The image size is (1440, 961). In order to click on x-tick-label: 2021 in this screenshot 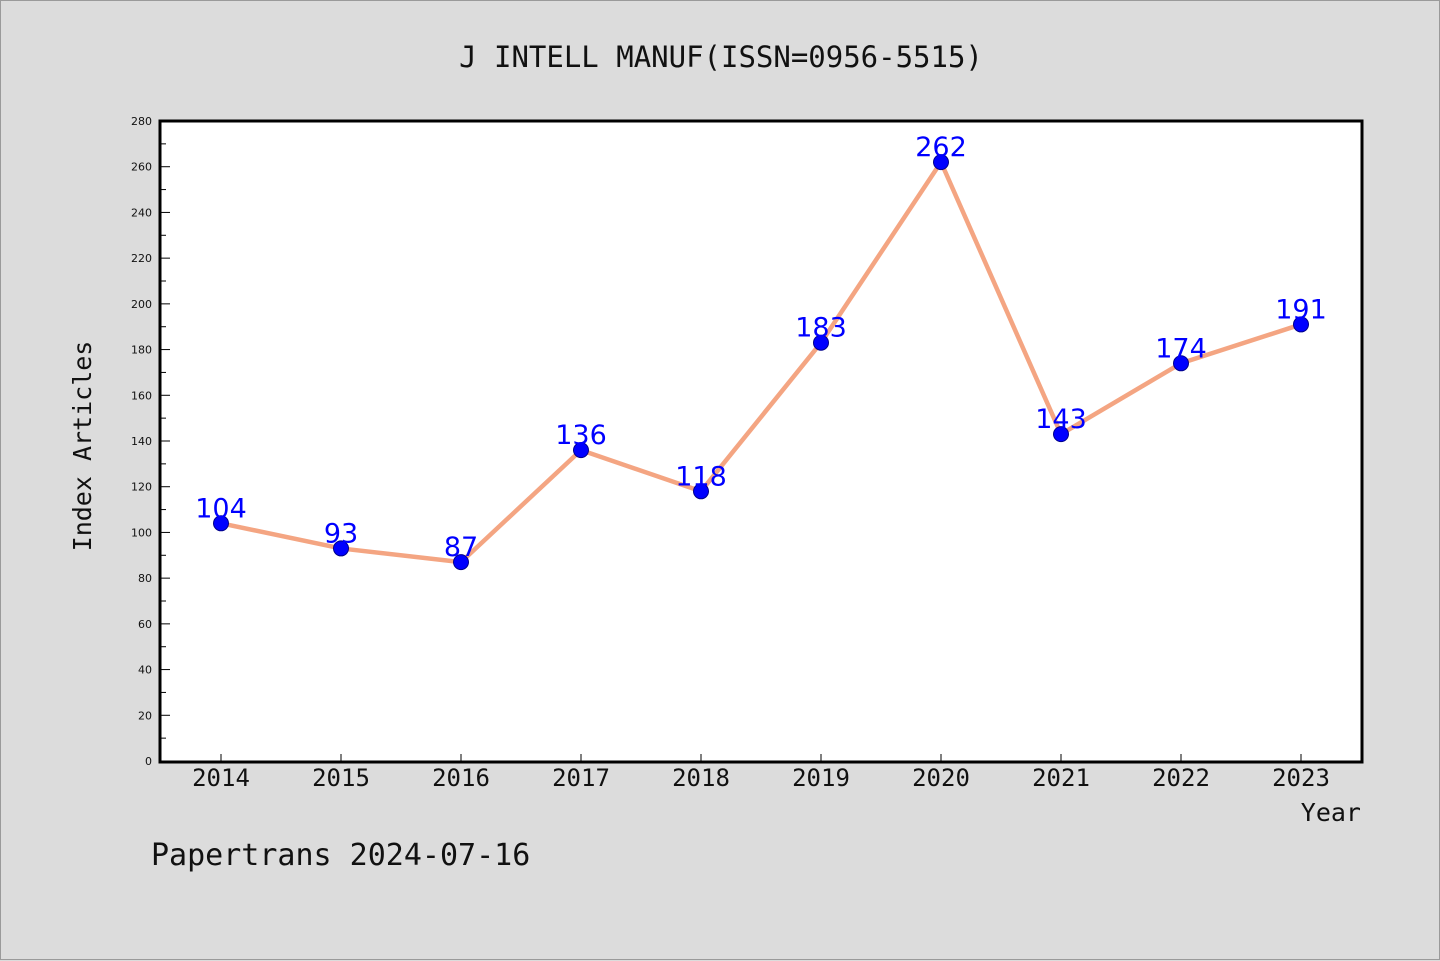, I will do `click(1061, 778)`.